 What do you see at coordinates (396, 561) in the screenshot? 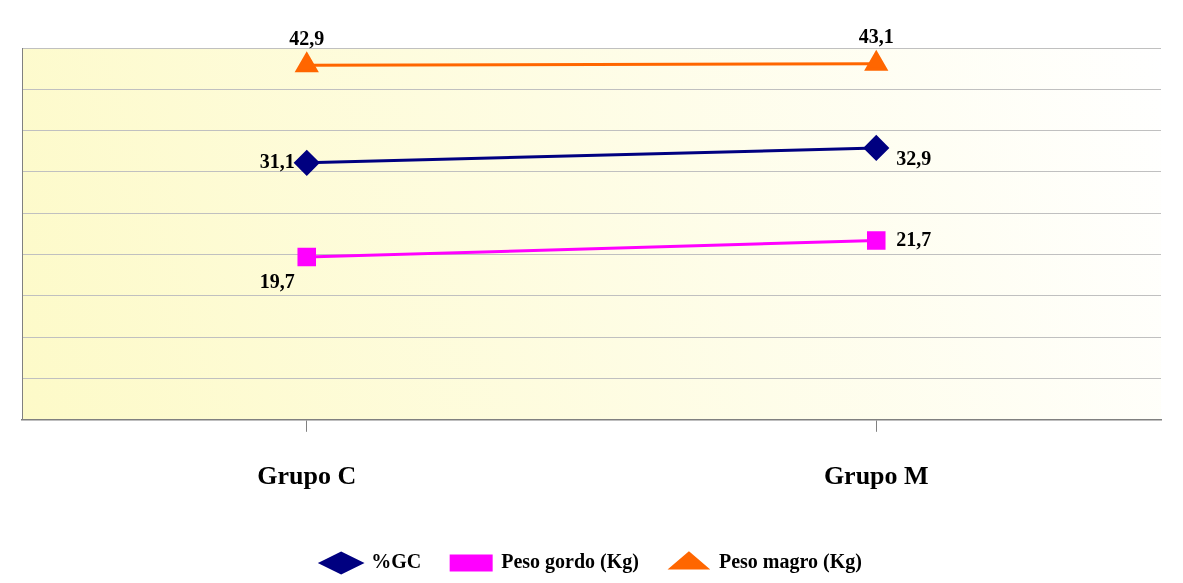
I see `legend-label: %GC` at bounding box center [396, 561].